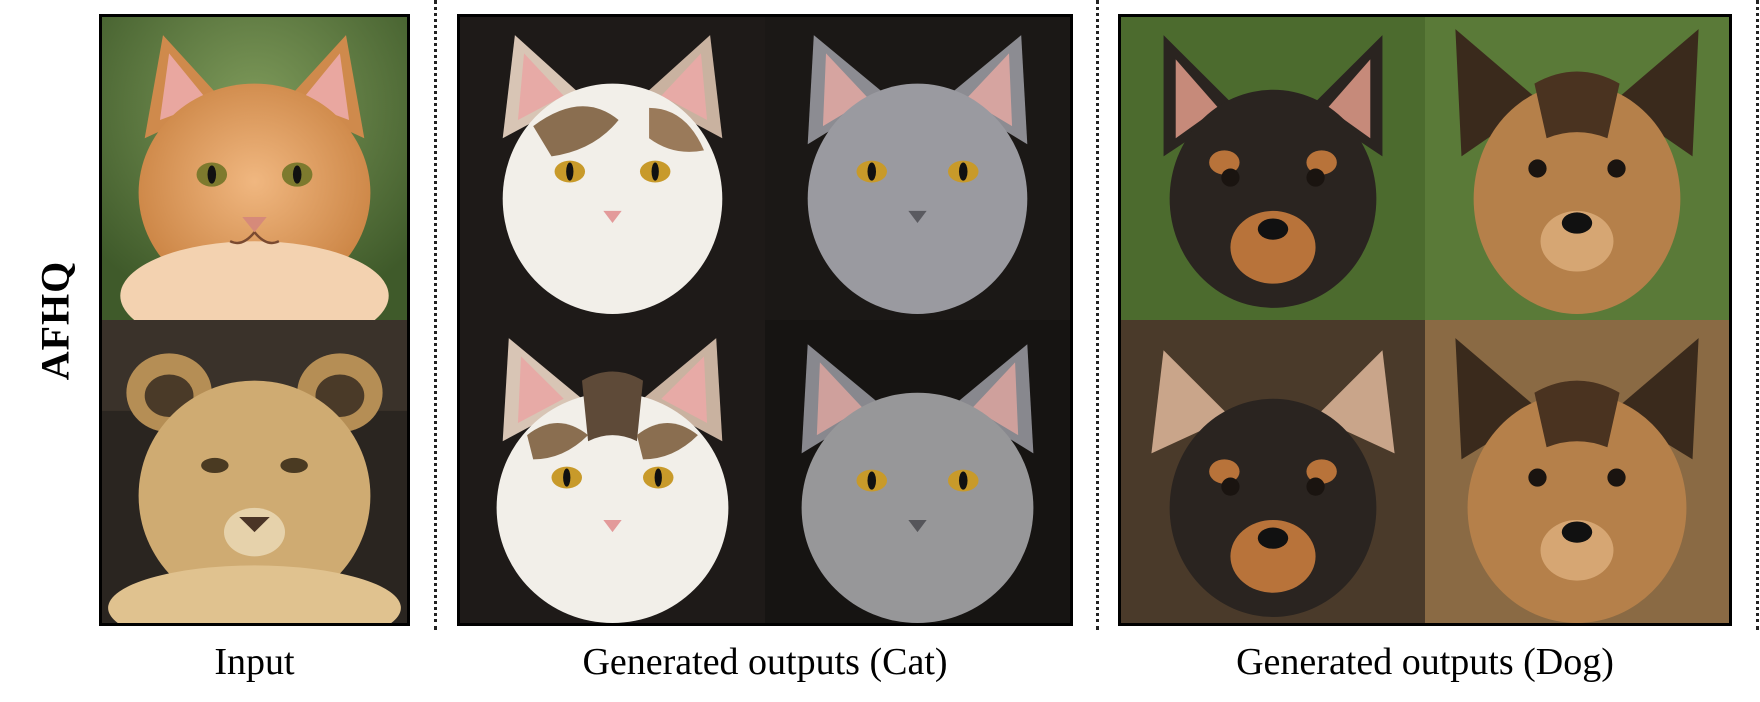 The height and width of the screenshot is (702, 1760). What do you see at coordinates (765, 662) in the screenshot?
I see `caption-generated-cat: Generated outputs (Cat)` at bounding box center [765, 662].